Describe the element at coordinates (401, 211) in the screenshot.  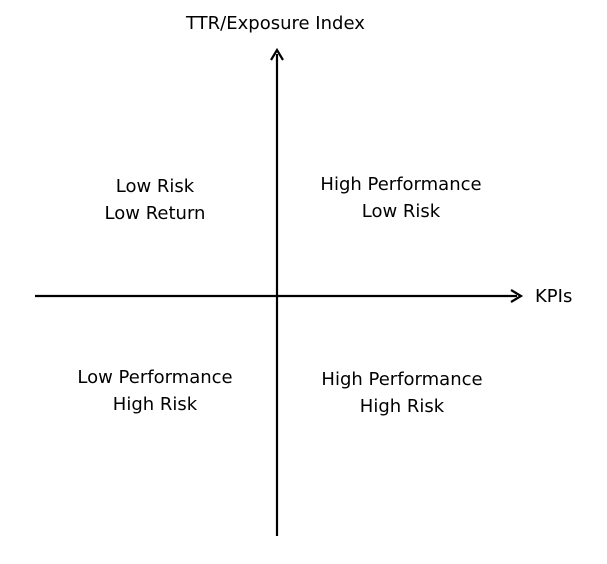
I see `quadrant-top-right-line2: Low Risk` at that location.